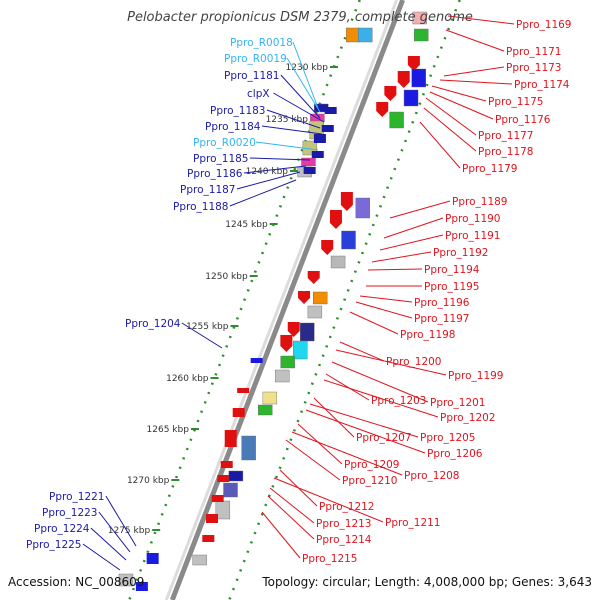  What do you see at coordinates (431, 476) in the screenshot?
I see `right-gene-label: Ppro_1208` at bounding box center [431, 476].